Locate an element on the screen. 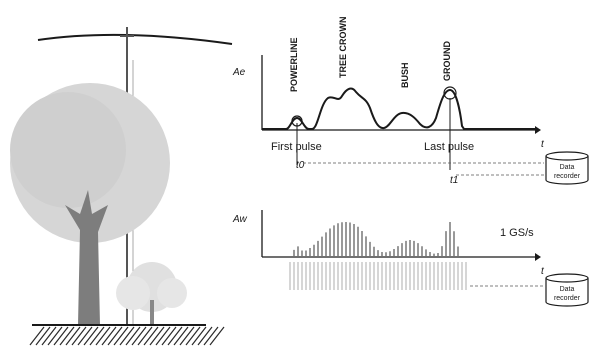 The image size is (591, 351). data-recorder-top: Data recorder is located at coordinates (567, 168).